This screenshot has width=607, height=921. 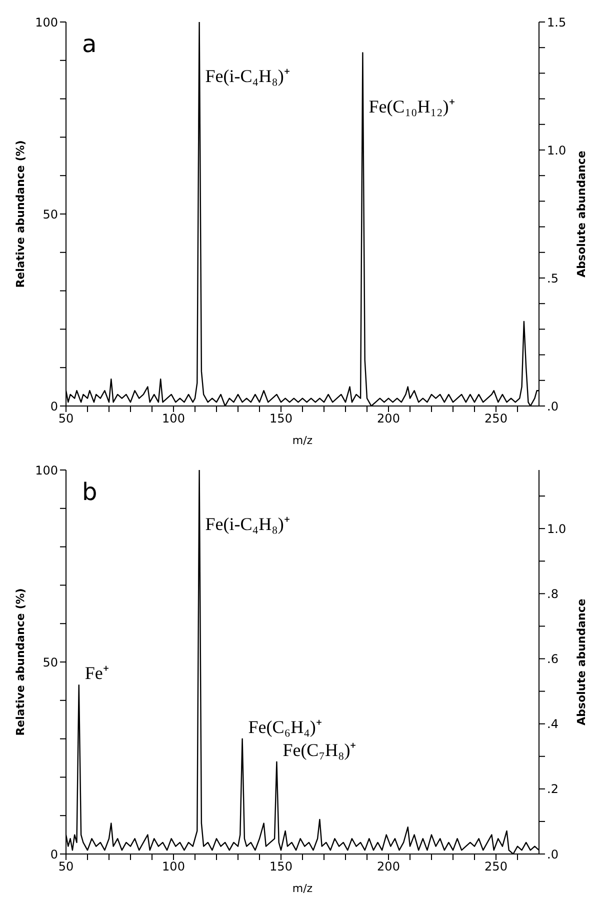 I want to click on y2-tick-label: .6, so click(x=552, y=659).